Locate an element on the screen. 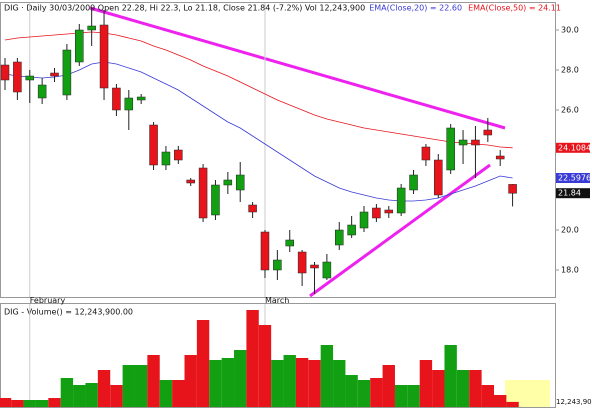 The height and width of the screenshot is (409, 592). x-tick-label: February is located at coordinates (48, 300).